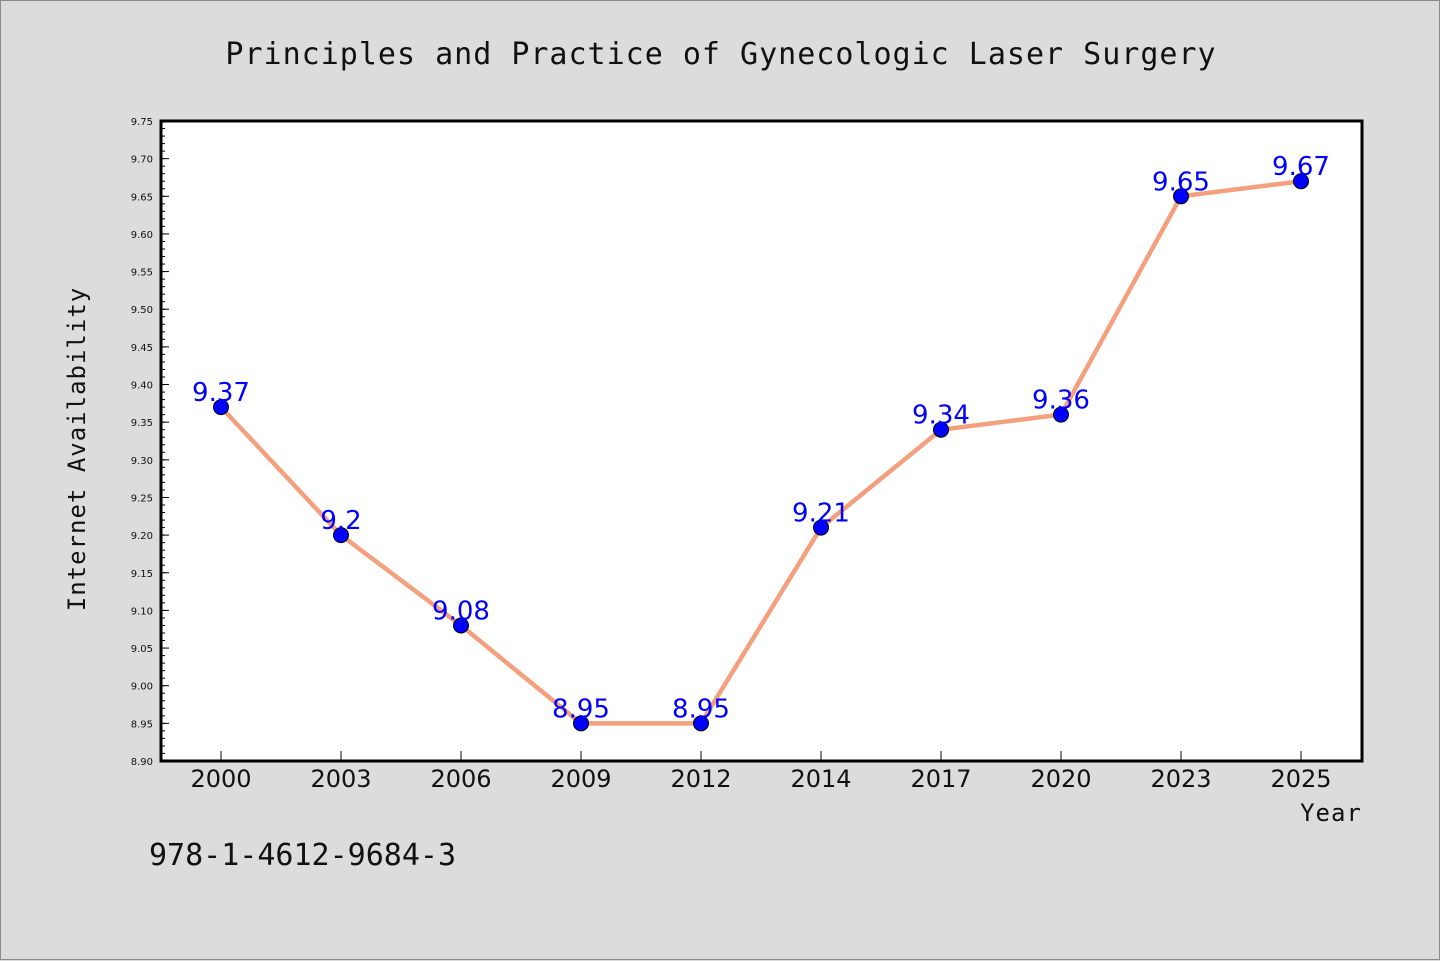  What do you see at coordinates (820, 779) in the screenshot?
I see `x-tick-label: 2014` at bounding box center [820, 779].